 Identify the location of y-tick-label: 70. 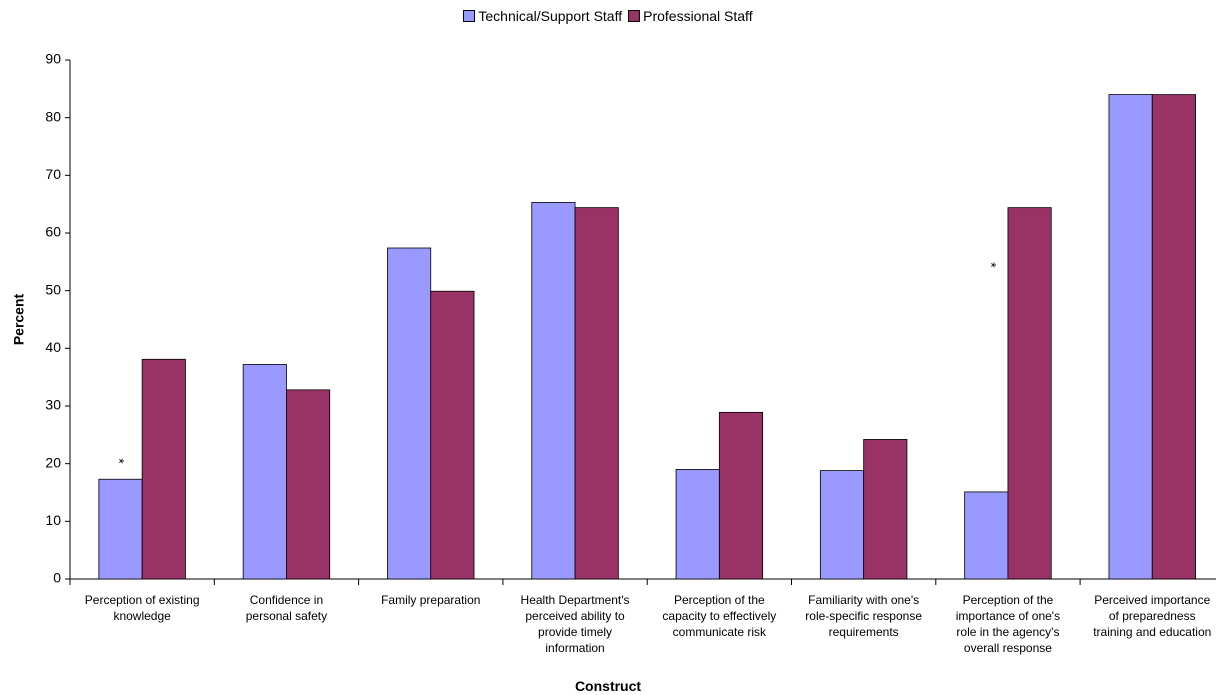
(53, 174).